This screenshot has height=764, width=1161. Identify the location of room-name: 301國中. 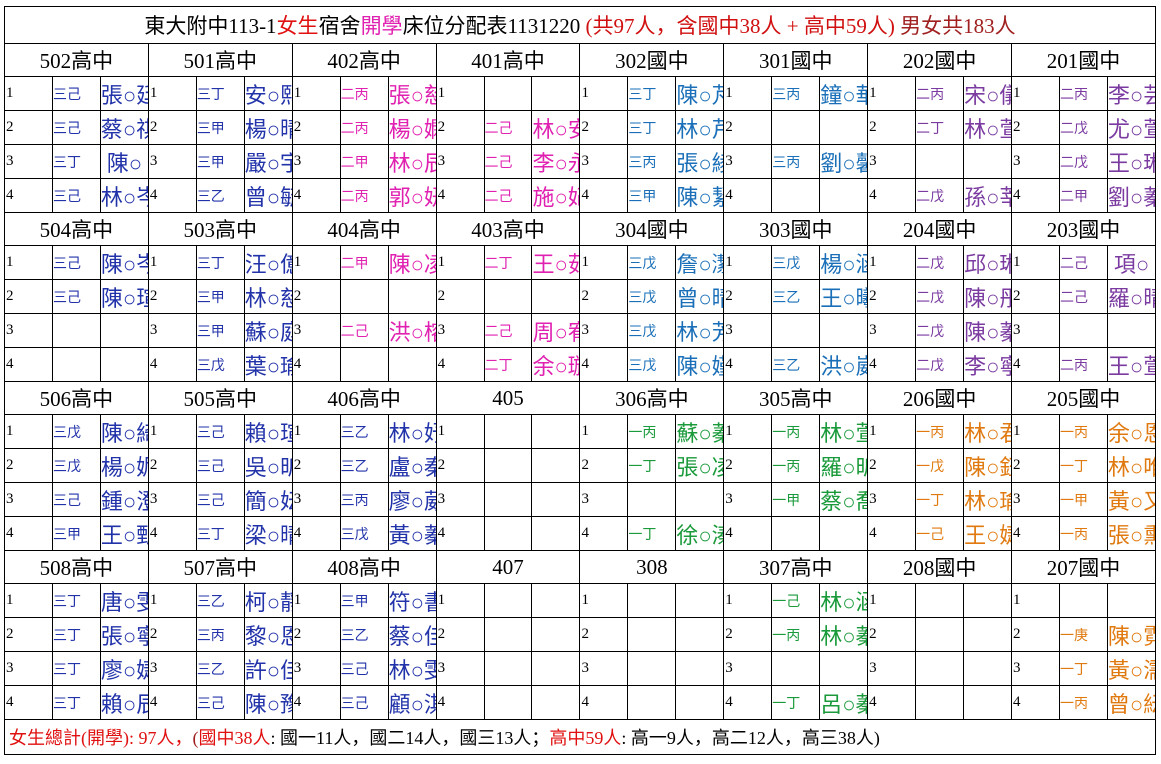
(796, 60).